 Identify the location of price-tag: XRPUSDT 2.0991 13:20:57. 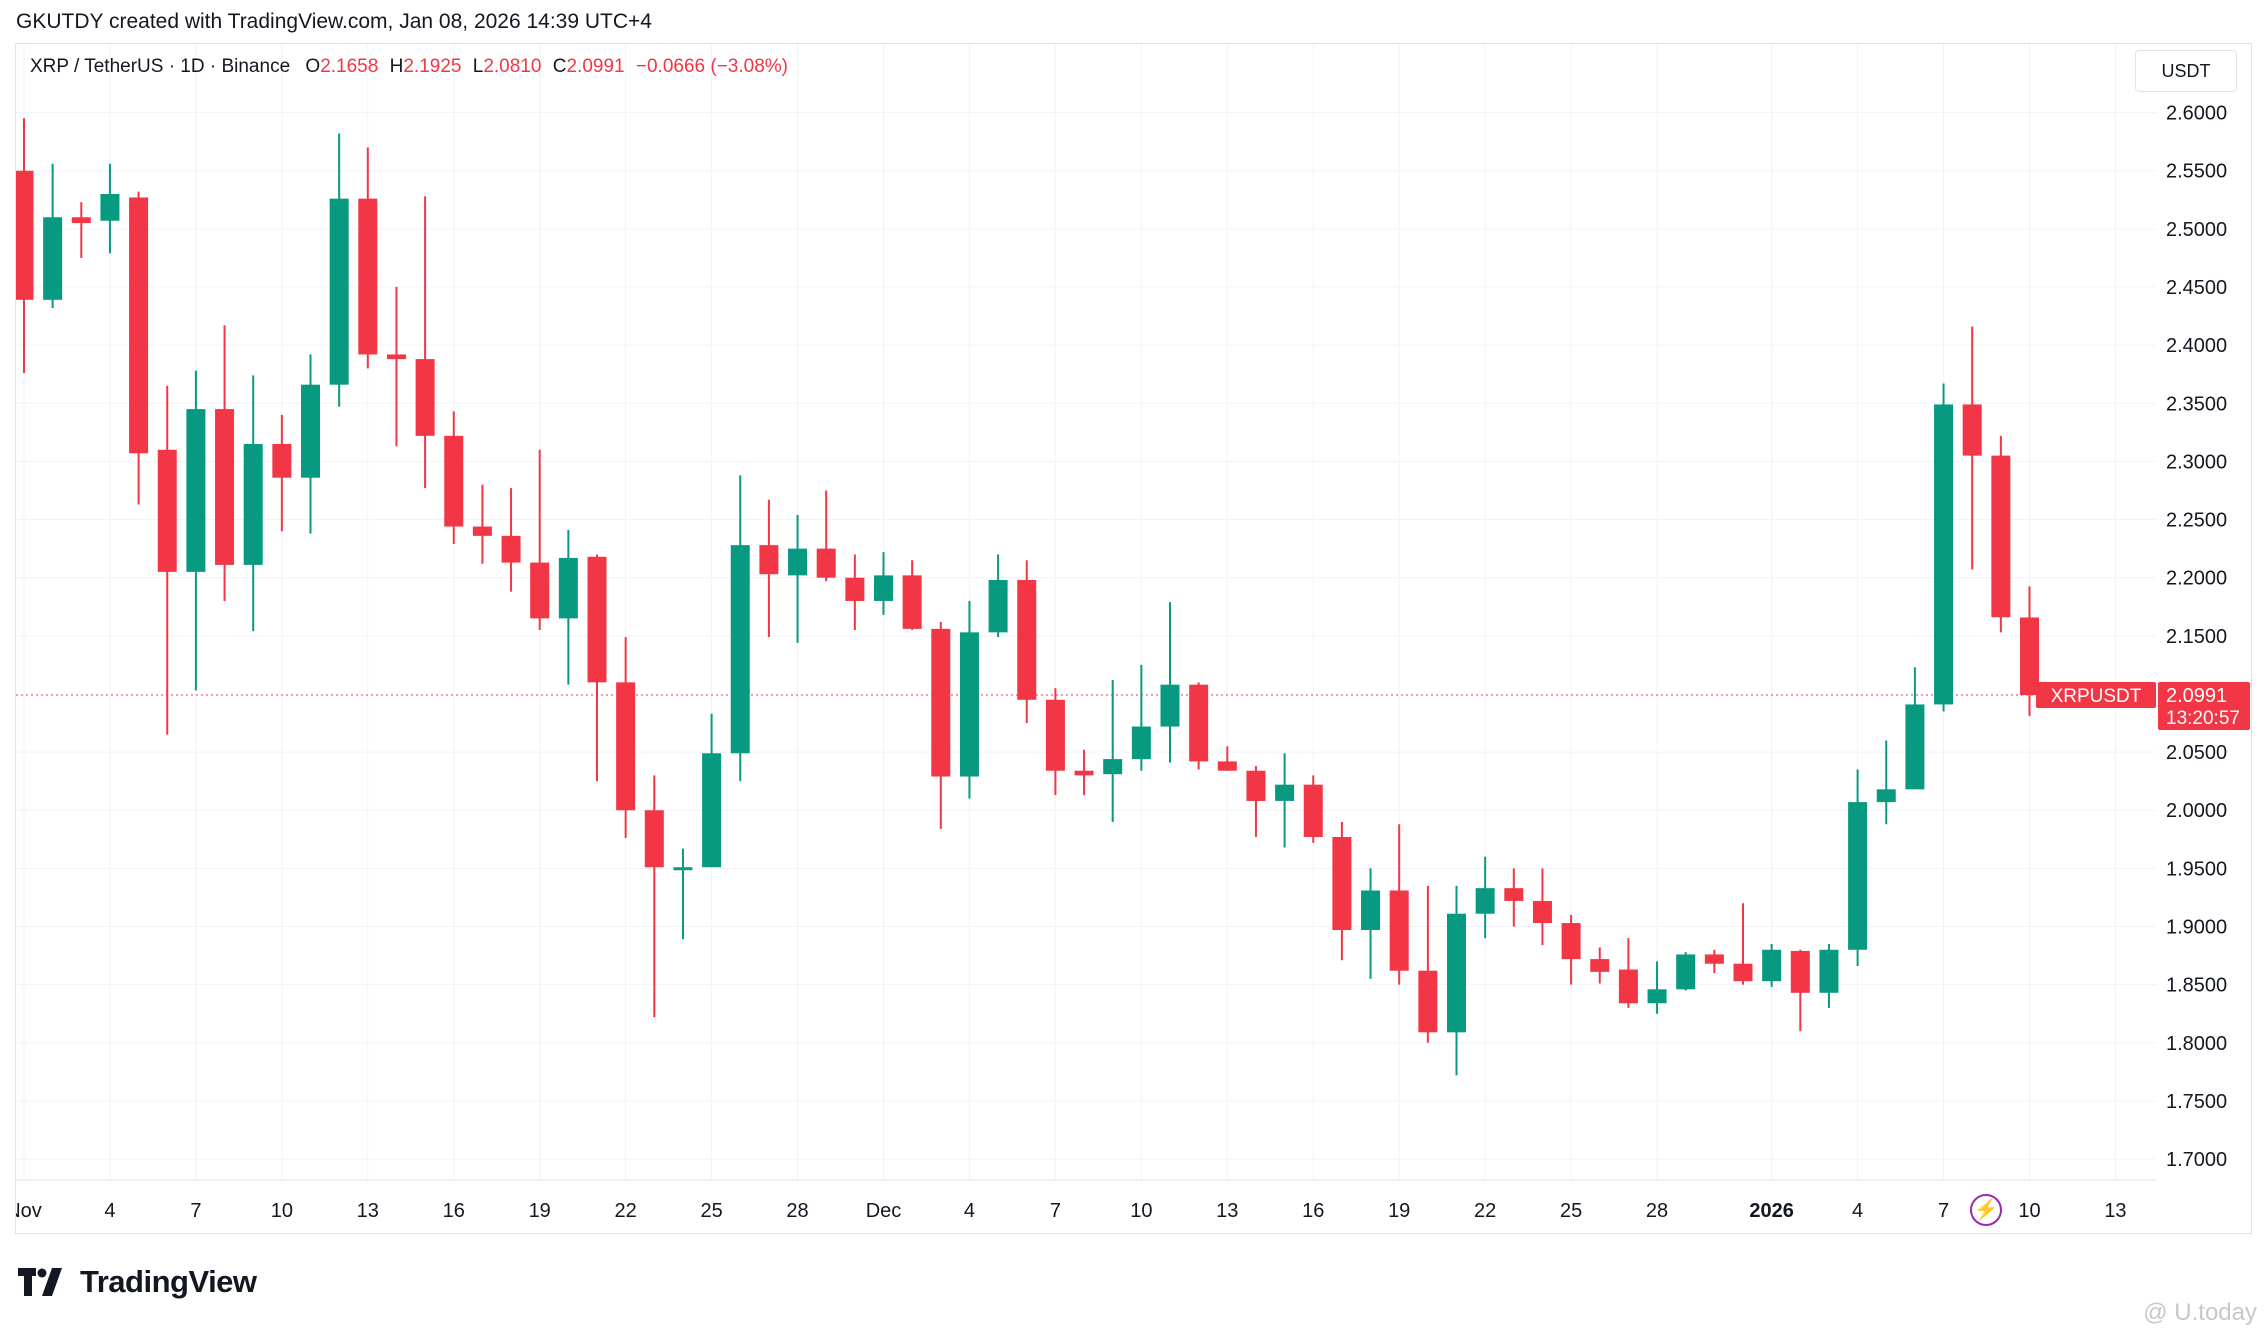
(2143, 706).